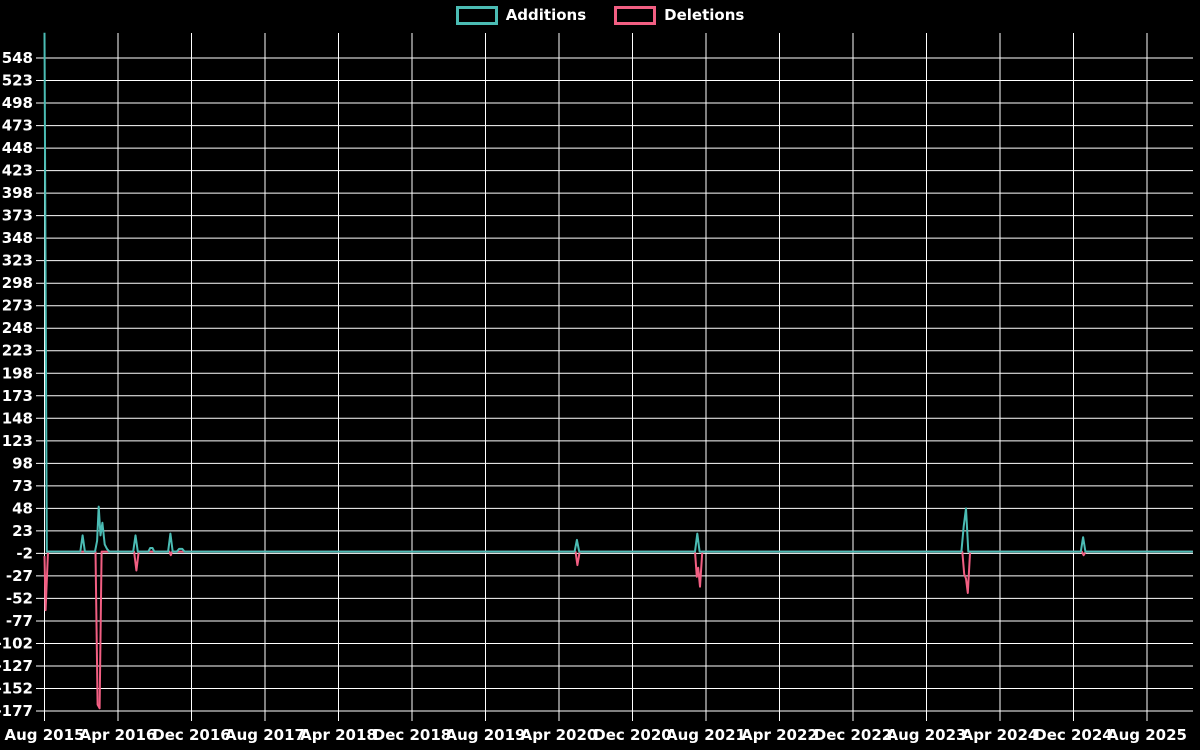  What do you see at coordinates (118, 735) in the screenshot?
I see `svg-text: Apr 2016` at bounding box center [118, 735].